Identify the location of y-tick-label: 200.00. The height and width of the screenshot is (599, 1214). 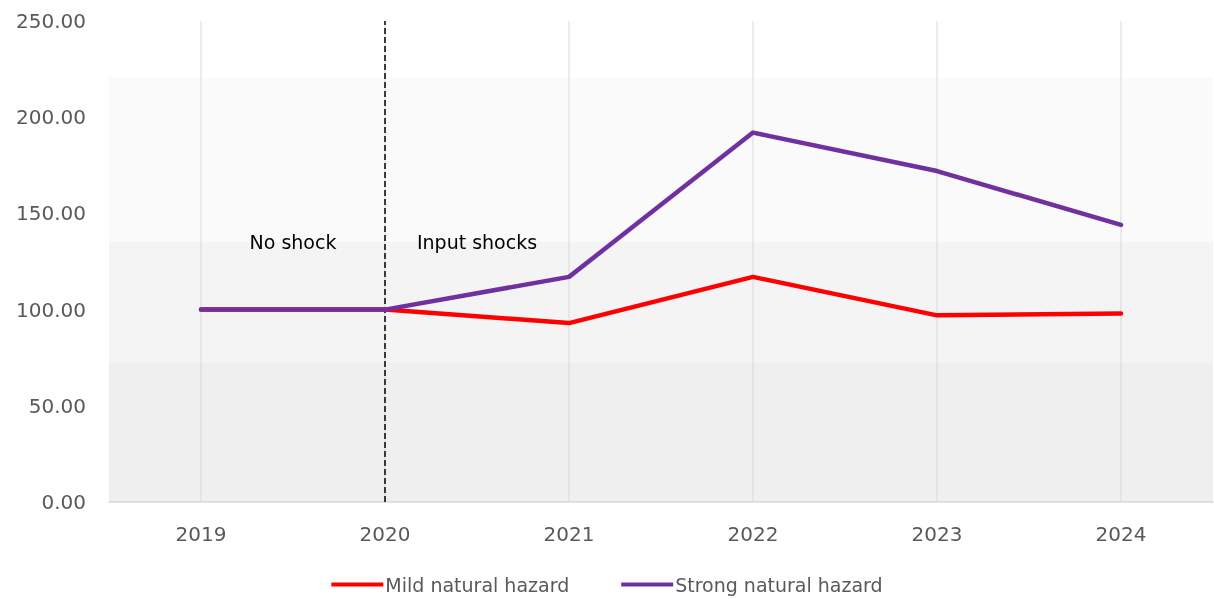
(51, 117).